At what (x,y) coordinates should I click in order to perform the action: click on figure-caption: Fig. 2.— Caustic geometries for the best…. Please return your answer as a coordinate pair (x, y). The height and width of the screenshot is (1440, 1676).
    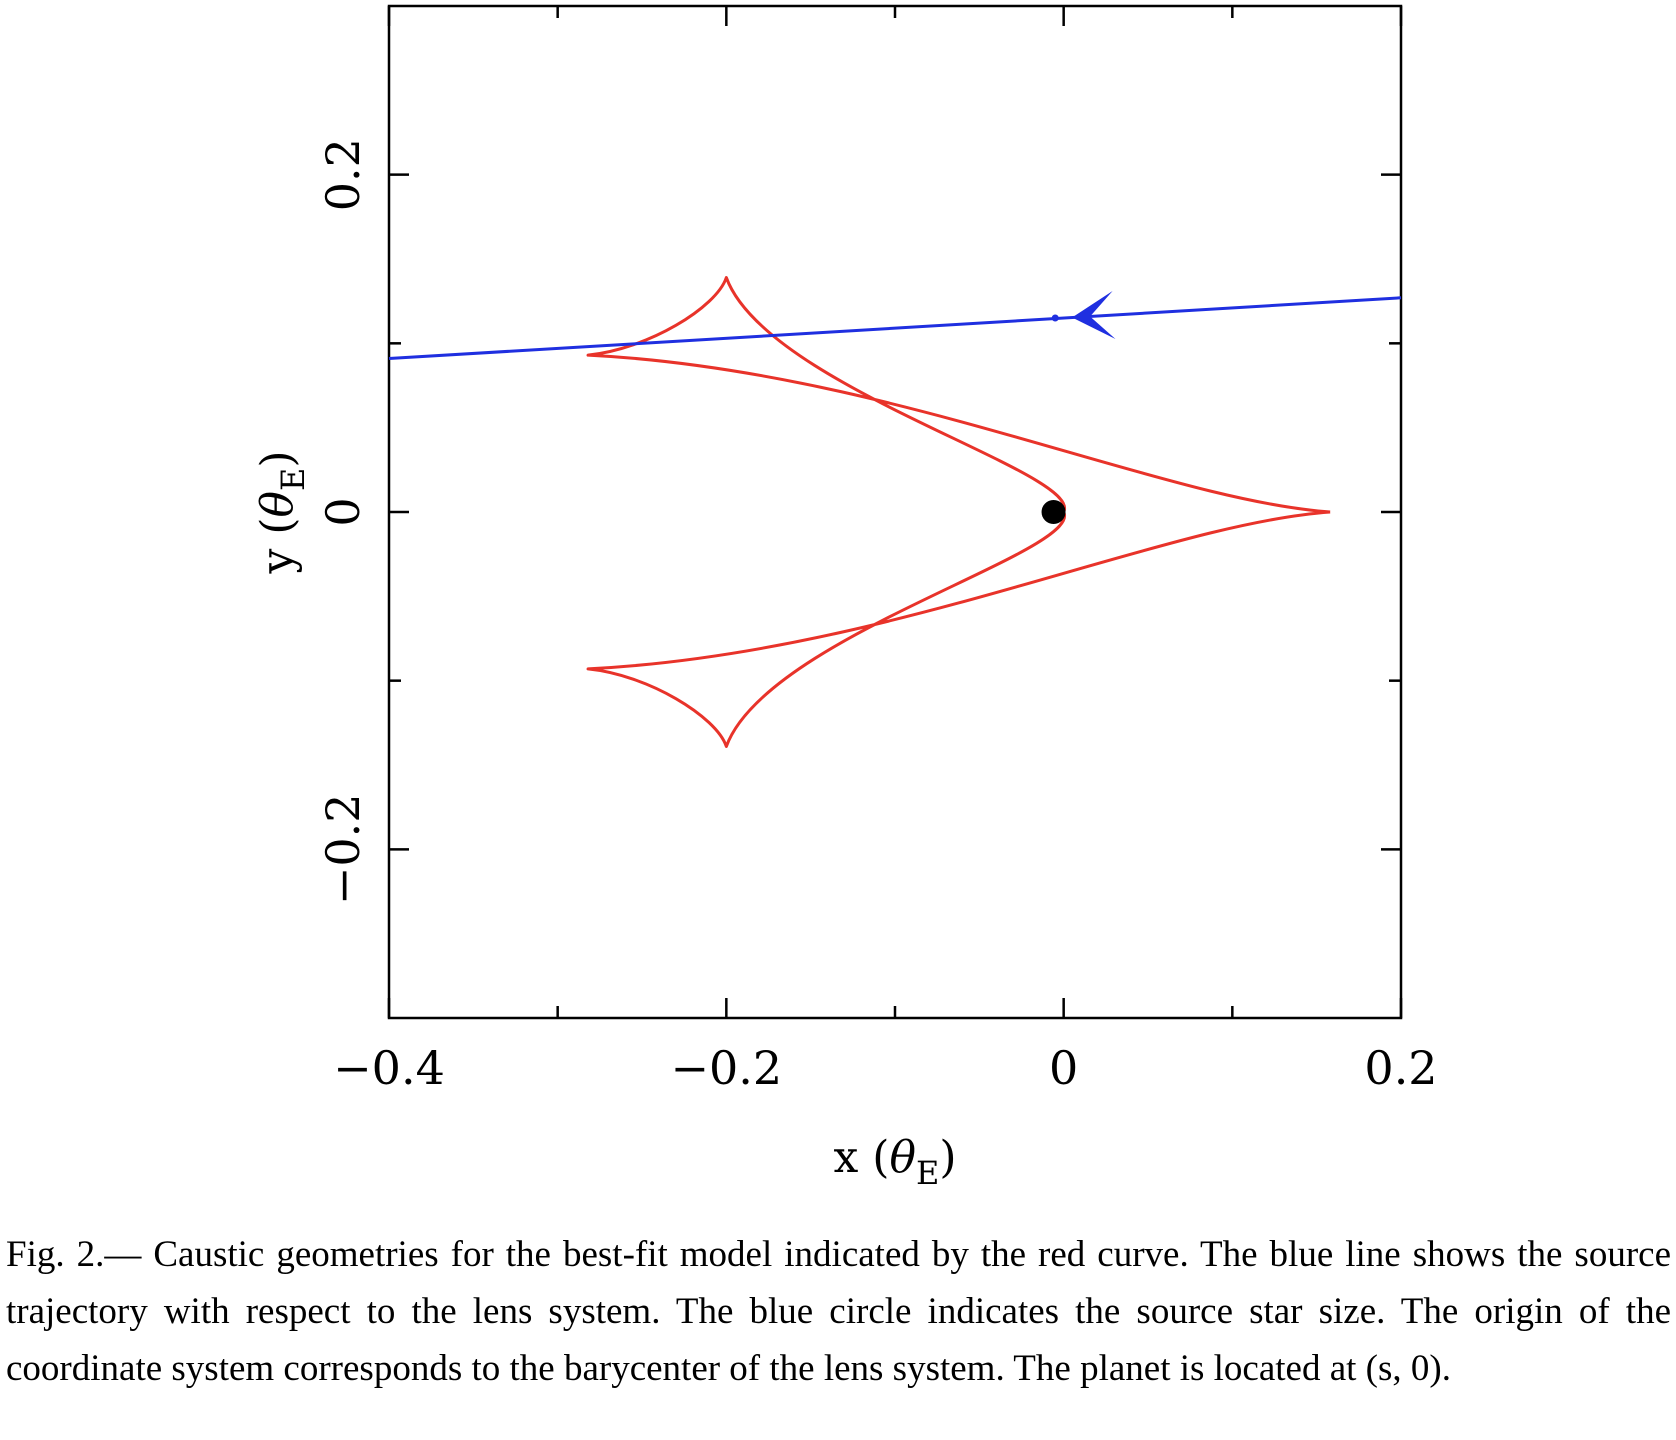
    Looking at the image, I should click on (838, 1311).